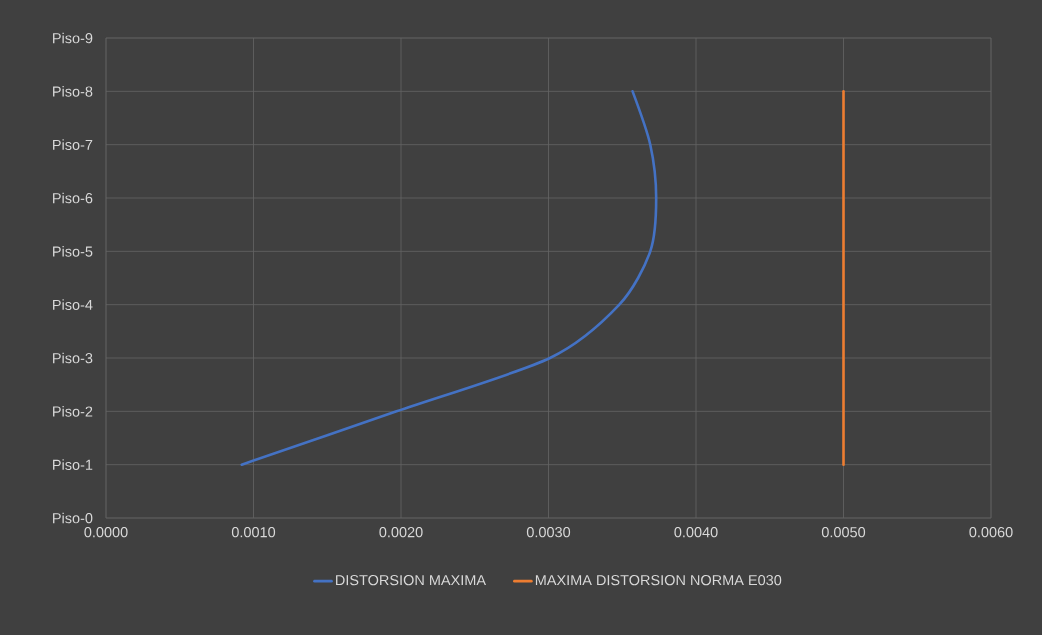  What do you see at coordinates (73, 358) in the screenshot?
I see `y-tick-label: Piso-3` at bounding box center [73, 358].